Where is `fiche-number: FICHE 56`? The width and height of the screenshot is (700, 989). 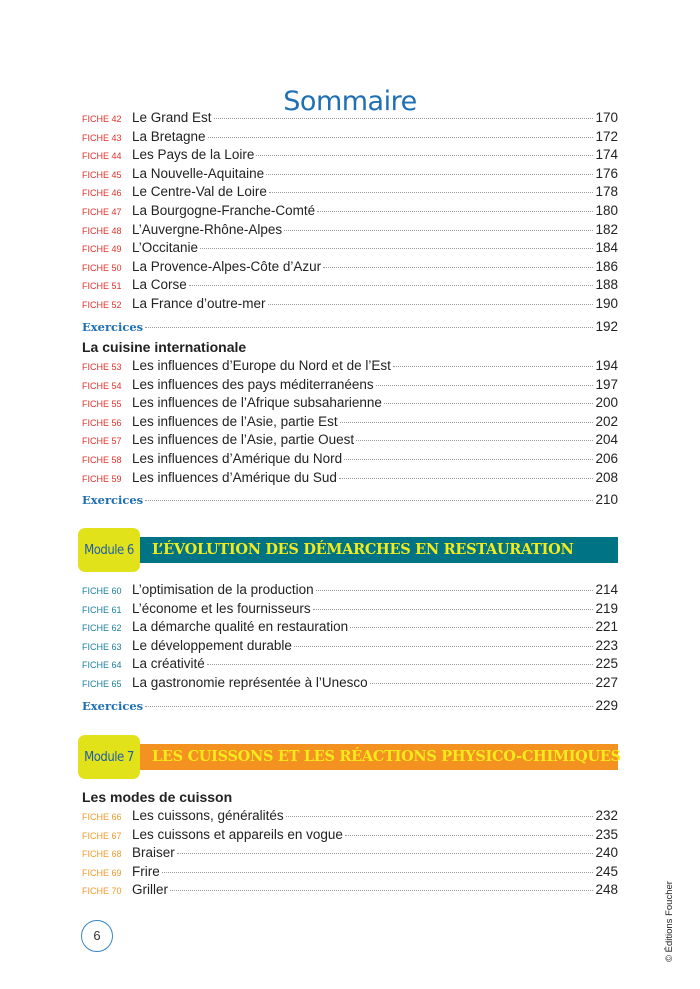
fiche-number: FICHE 56 is located at coordinates (102, 422).